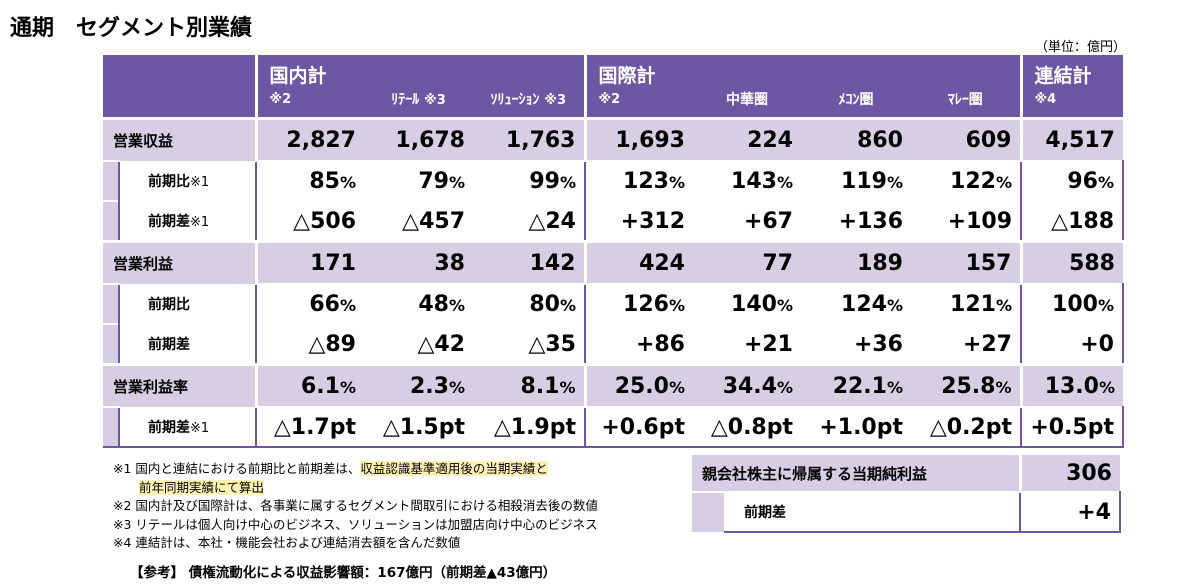 The image size is (1200, 586). Describe the element at coordinates (529, 221) in the screenshot. I see `table-cell: △24` at that location.